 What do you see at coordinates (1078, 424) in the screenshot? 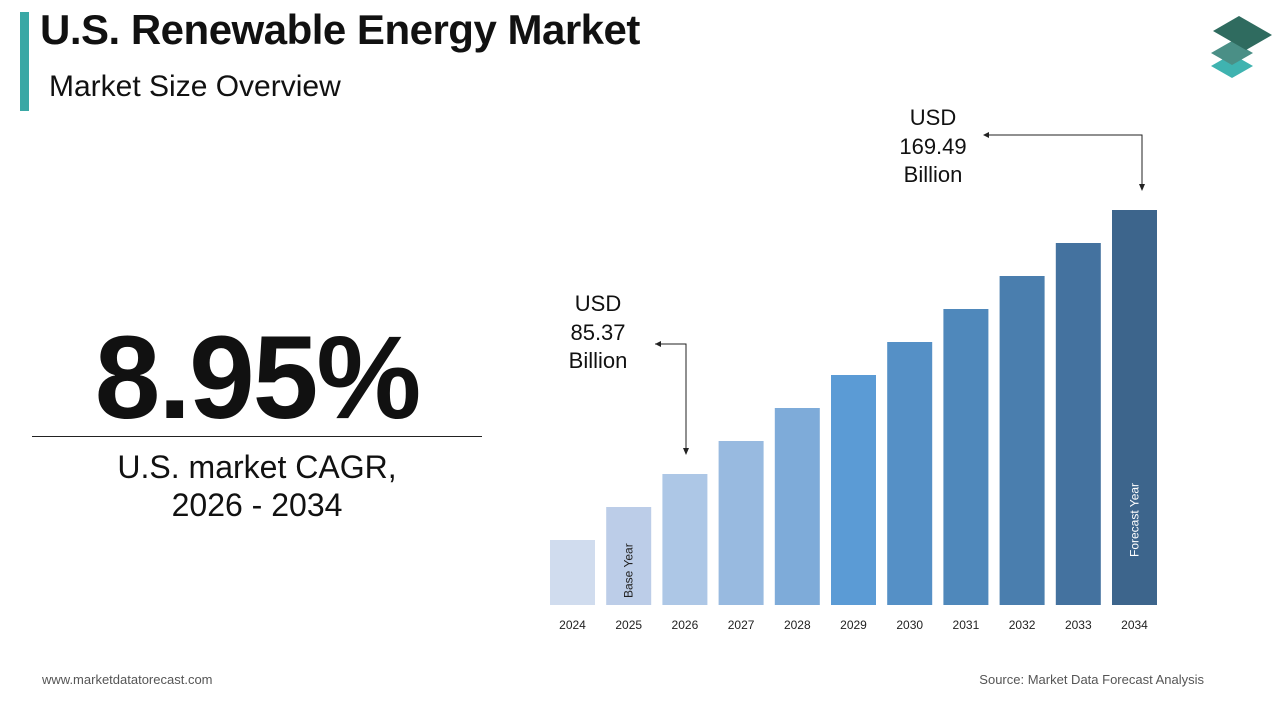
I see `bar-2033` at bounding box center [1078, 424].